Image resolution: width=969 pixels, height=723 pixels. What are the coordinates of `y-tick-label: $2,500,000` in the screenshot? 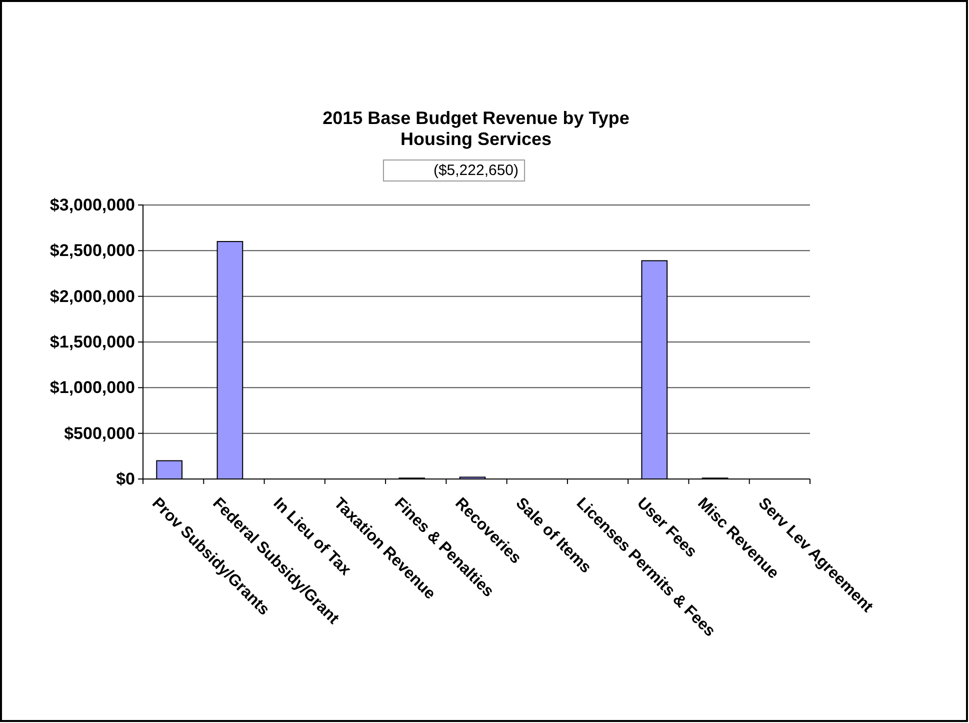 It's located at (92, 250).